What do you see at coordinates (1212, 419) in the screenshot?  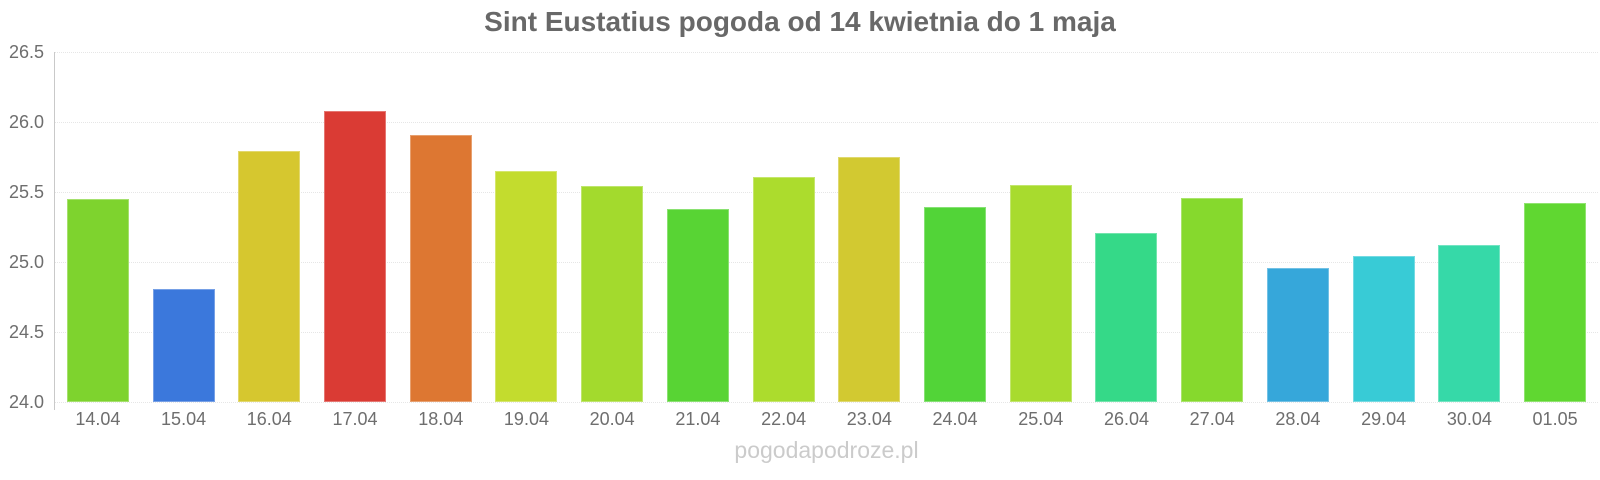 I see `x-tick-label: 27.04` at bounding box center [1212, 419].